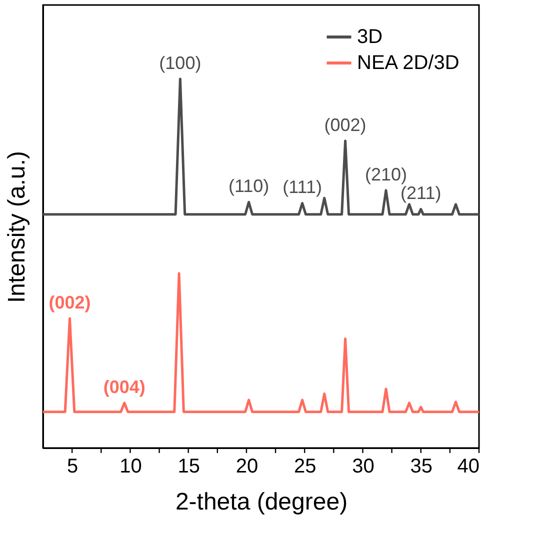 This screenshot has width=538, height=539. What do you see at coordinates (468, 467) in the screenshot?
I see `x-tick-label: 40` at bounding box center [468, 467].